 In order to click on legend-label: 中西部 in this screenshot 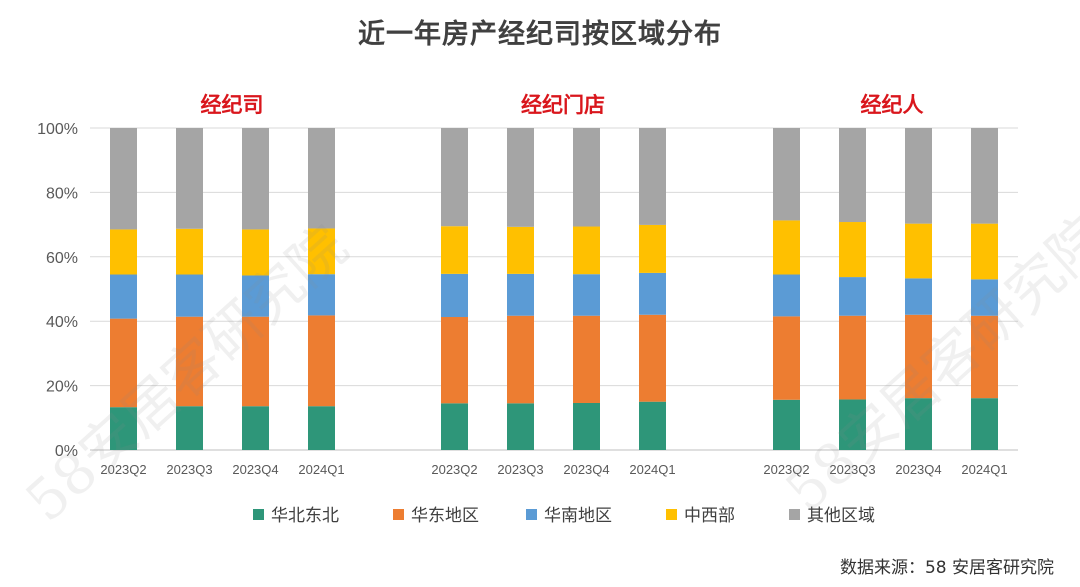, I will do `click(709, 516)`.